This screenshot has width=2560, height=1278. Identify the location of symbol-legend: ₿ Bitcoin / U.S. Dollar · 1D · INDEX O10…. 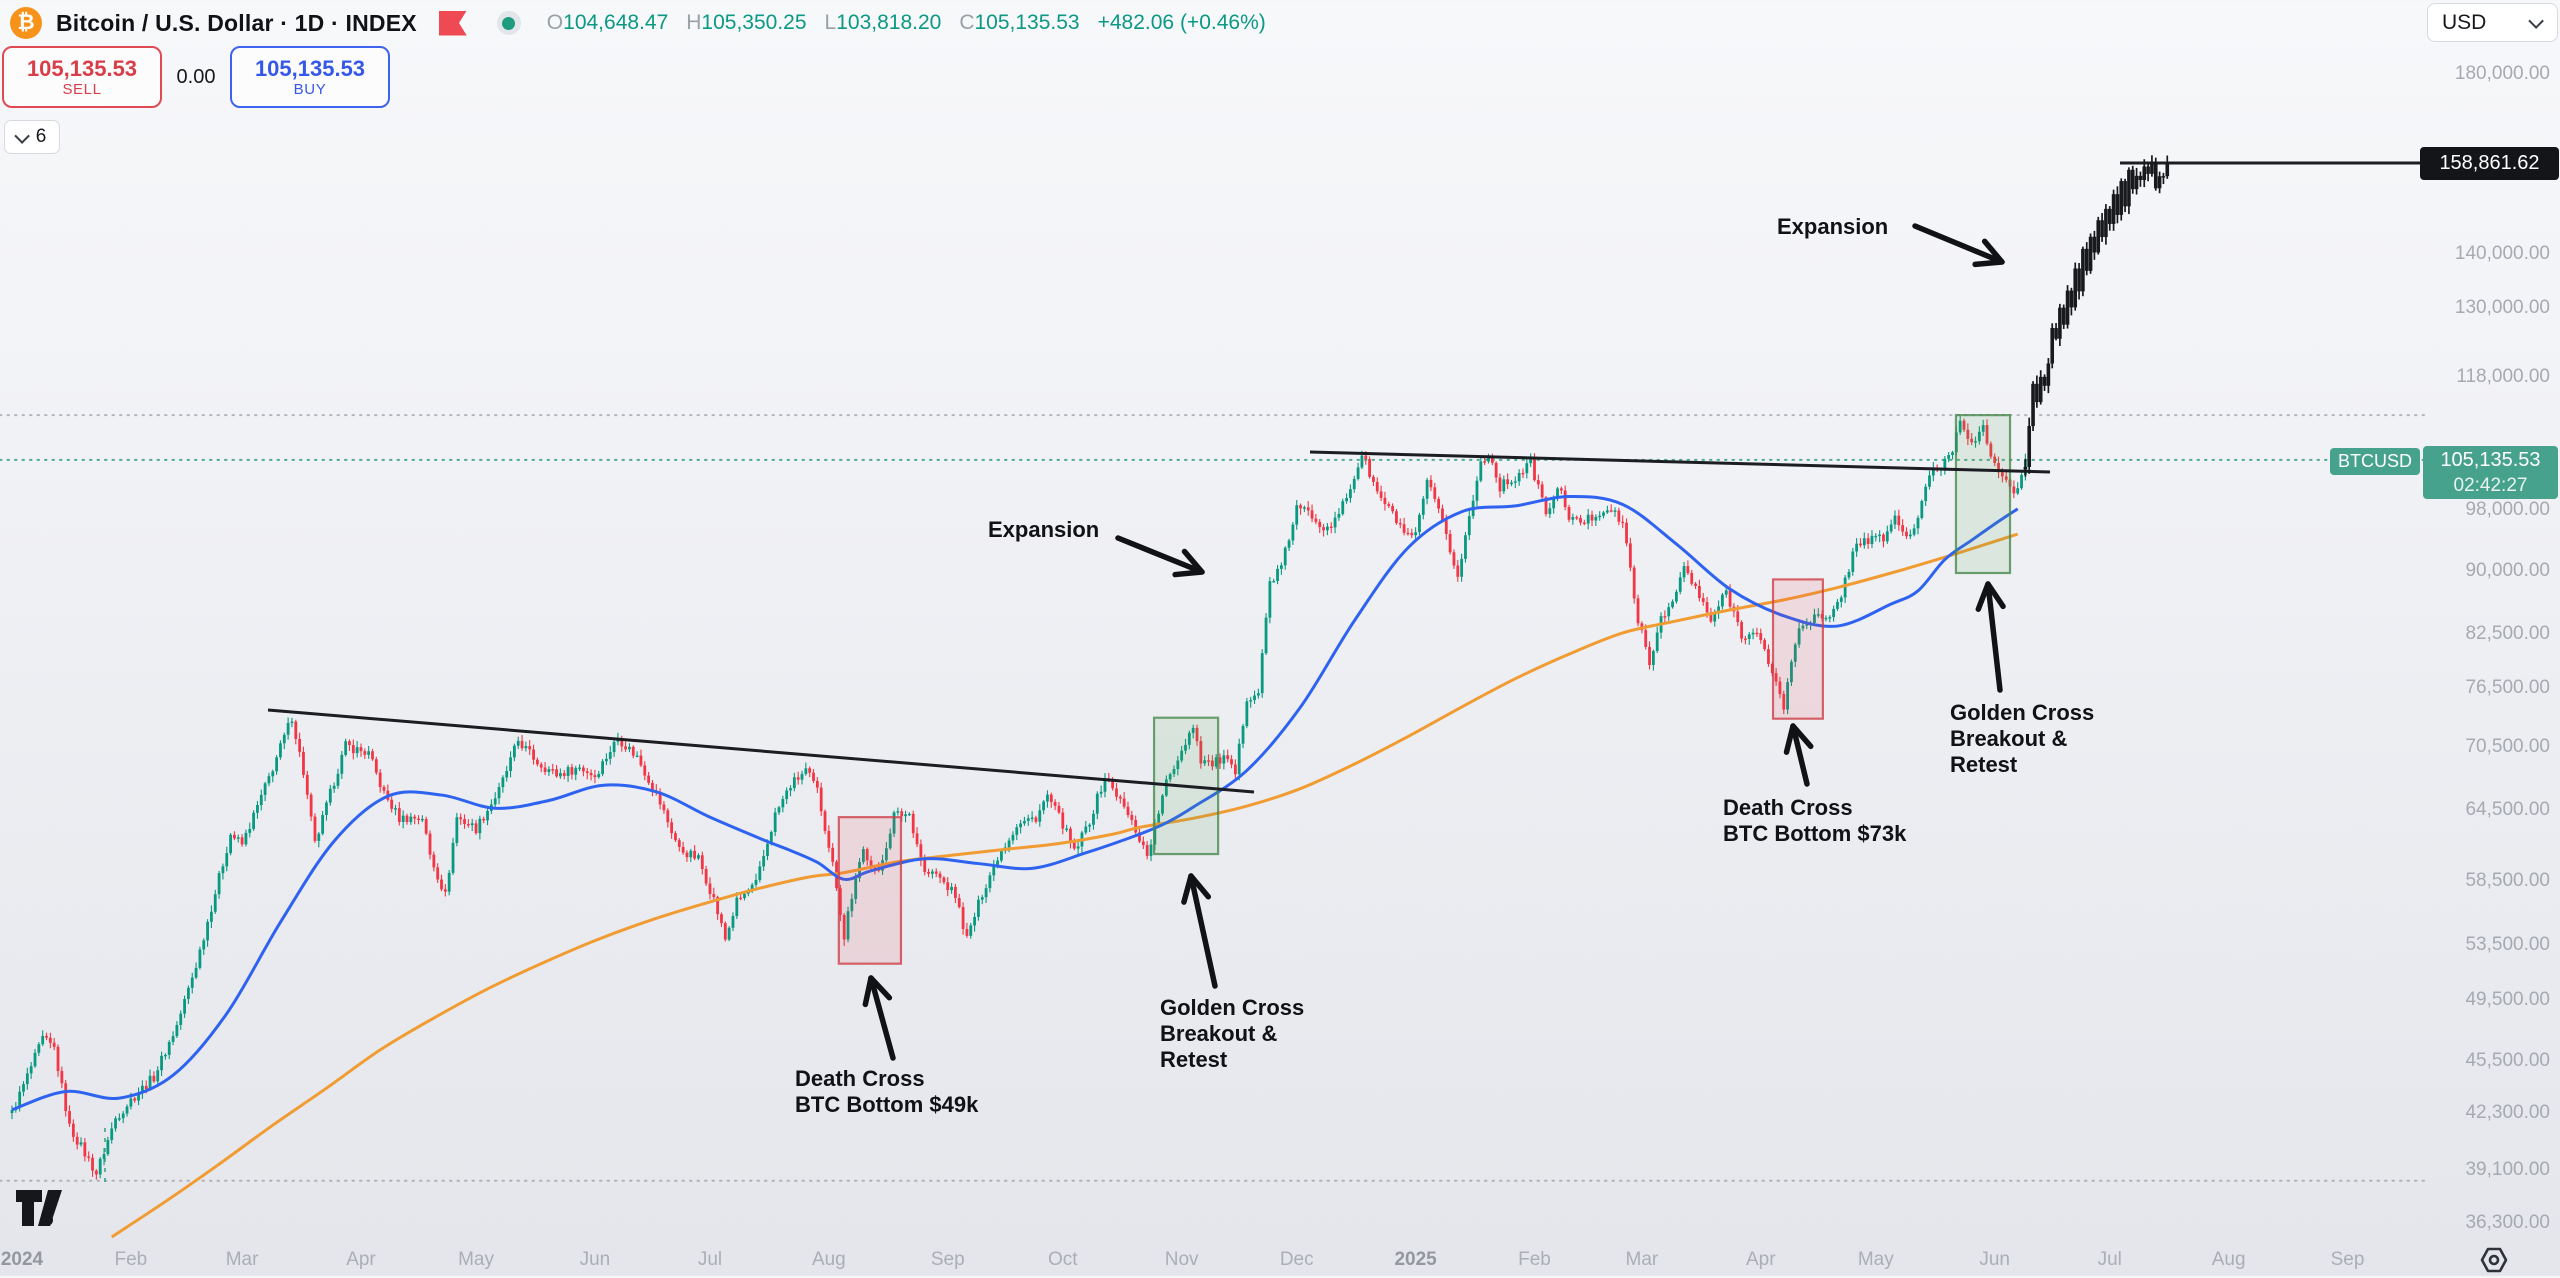
(638, 23).